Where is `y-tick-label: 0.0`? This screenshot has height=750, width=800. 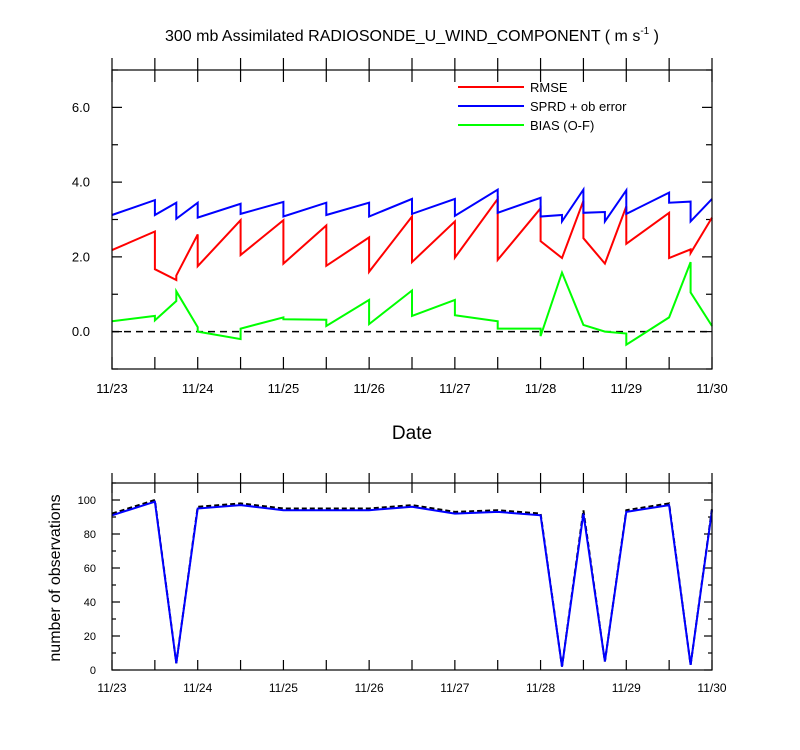 y-tick-label: 0.0 is located at coordinates (81, 331).